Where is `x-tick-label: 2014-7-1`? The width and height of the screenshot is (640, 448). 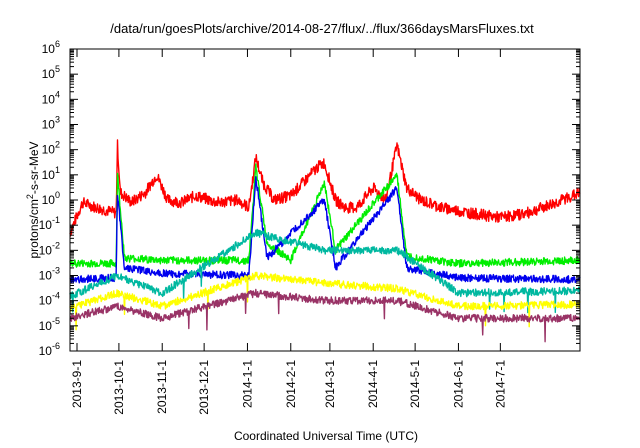
x-tick-label: 2014-7-1 is located at coordinates (500, 384).